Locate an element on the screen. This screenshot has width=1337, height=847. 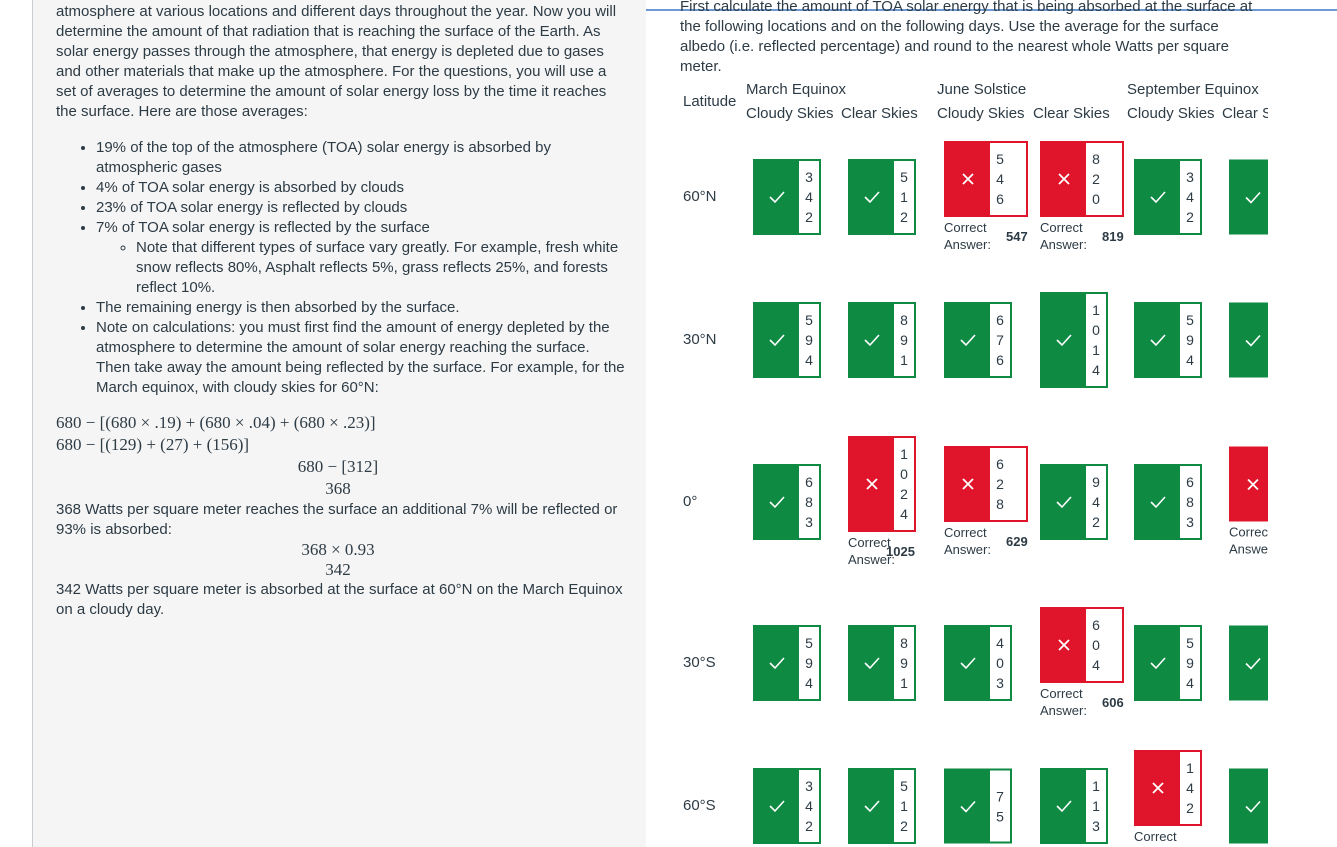
answer-digits: 512 is located at coordinates (904, 197).